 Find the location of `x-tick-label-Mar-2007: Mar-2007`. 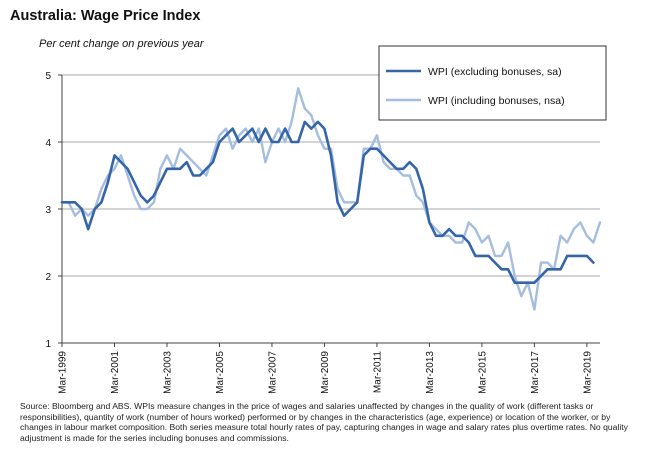

x-tick-label-Mar-2007: Mar-2007 is located at coordinates (272, 372).